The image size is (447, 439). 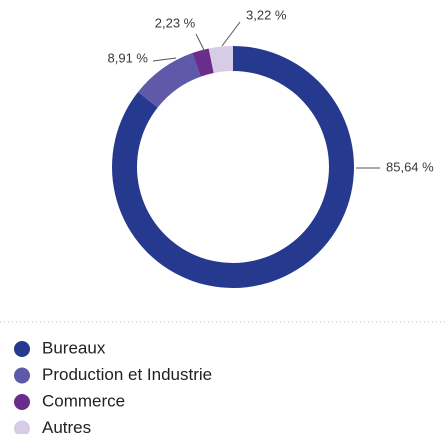 I want to click on legend-label: Commerce, so click(x=83, y=400).